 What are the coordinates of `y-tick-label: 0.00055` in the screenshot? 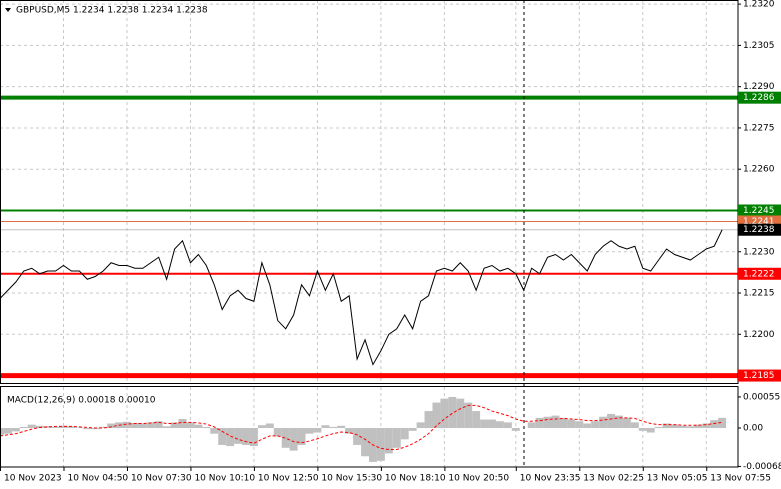 It's located at (761, 397).